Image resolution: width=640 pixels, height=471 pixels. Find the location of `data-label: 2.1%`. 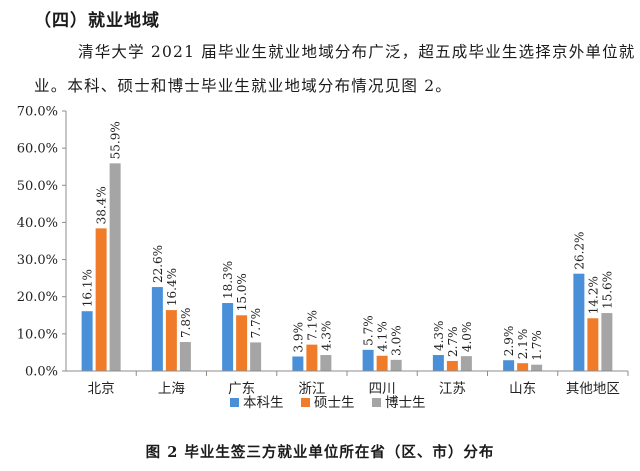

data-label: 2.1% is located at coordinates (523, 344).